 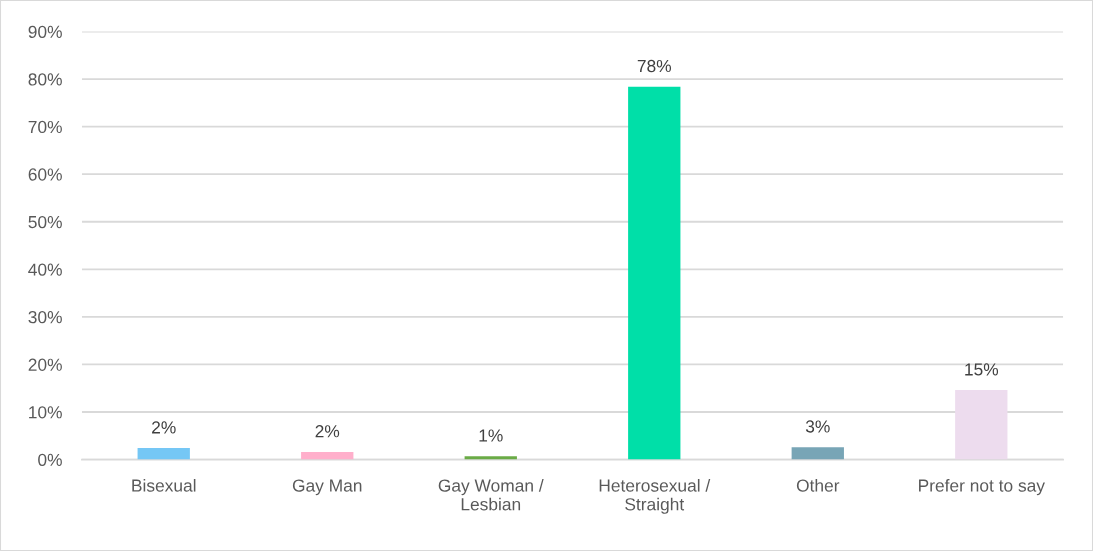 What do you see at coordinates (45, 412) in the screenshot?
I see `y-tick-label: 10%` at bounding box center [45, 412].